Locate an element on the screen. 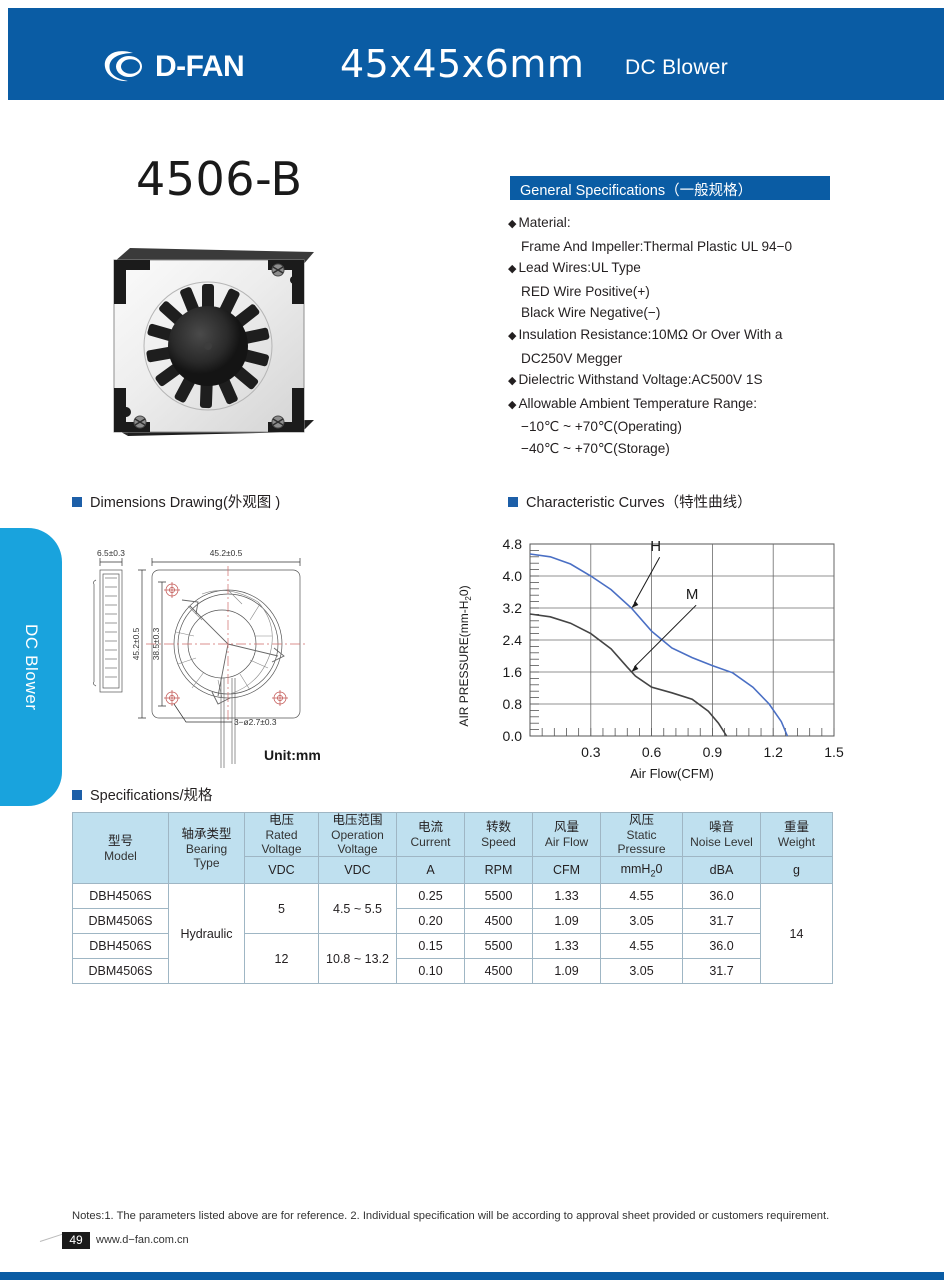 Image resolution: width=944 pixels, height=1280 pixels. chart-xtick-label: 0.3 is located at coordinates (591, 752).